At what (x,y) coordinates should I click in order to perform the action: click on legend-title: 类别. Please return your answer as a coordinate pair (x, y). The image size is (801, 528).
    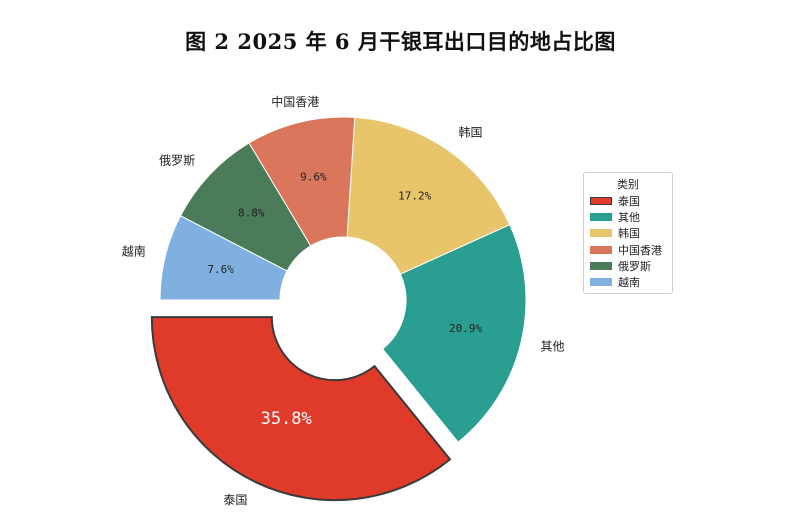
    Looking at the image, I should click on (628, 184).